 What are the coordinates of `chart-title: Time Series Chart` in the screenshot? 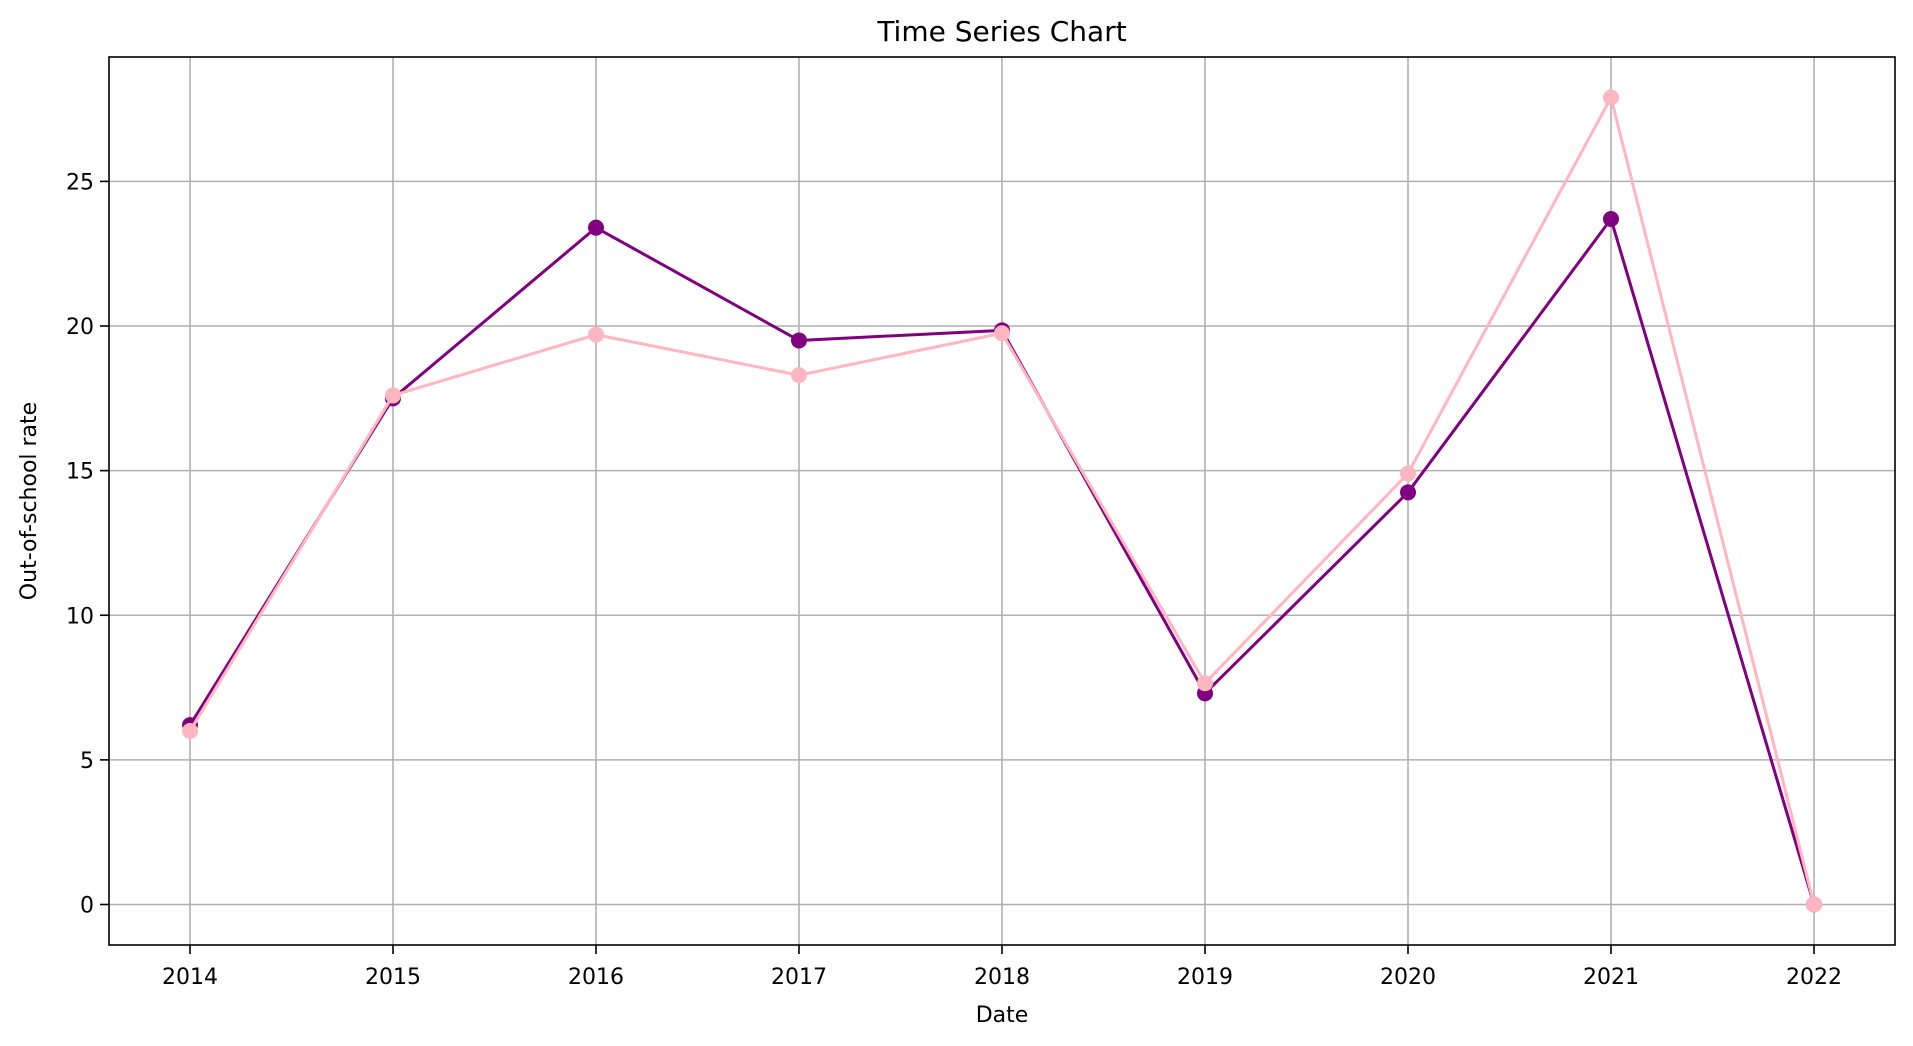 It's located at (1001, 31).